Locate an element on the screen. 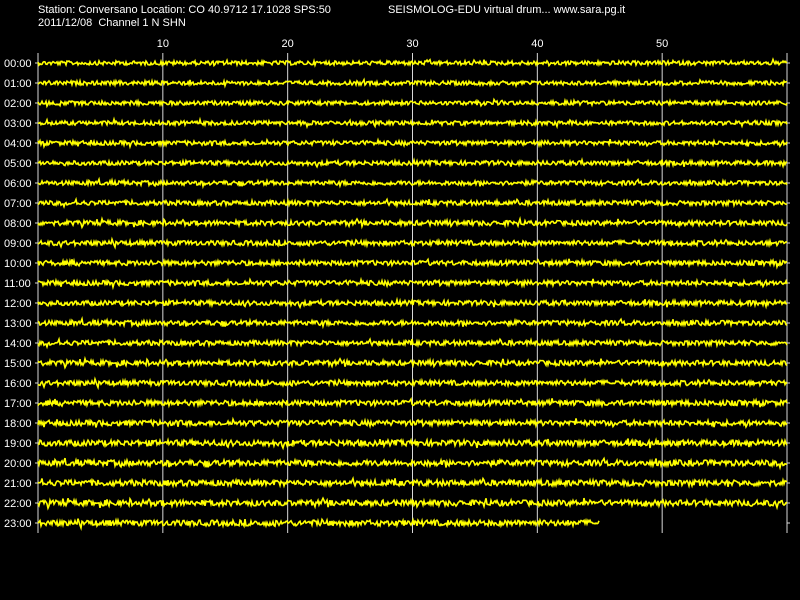  x-tick-label-40: 40 is located at coordinates (537, 44).